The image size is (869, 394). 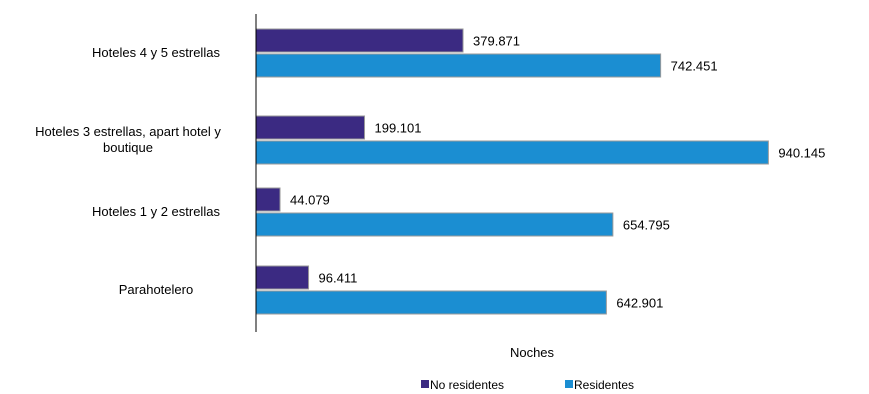 I want to click on category-label: Hoteles 3 estrellas, apart hotel y, so click(x=128, y=131).